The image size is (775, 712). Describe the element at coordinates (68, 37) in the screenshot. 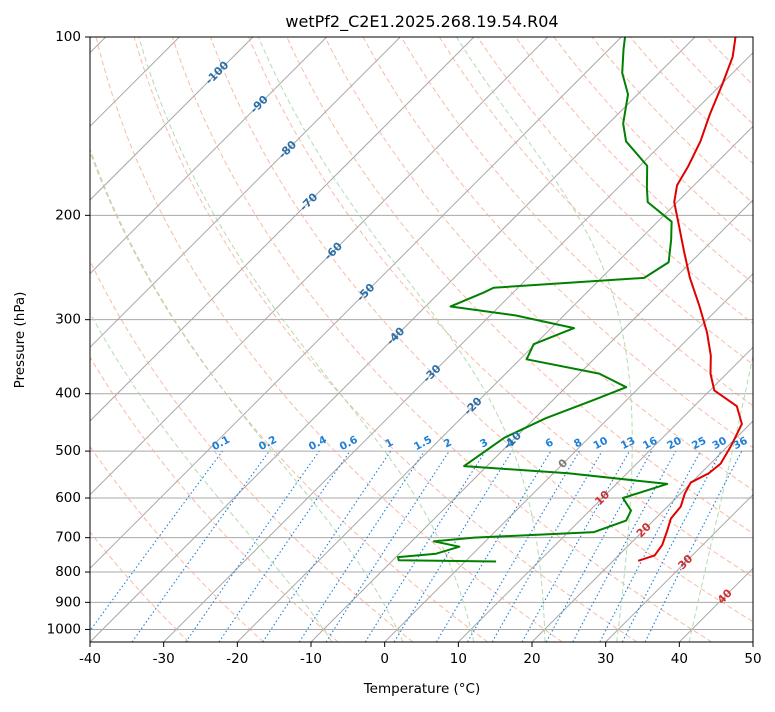

I see `y-tick-label: 100` at that location.